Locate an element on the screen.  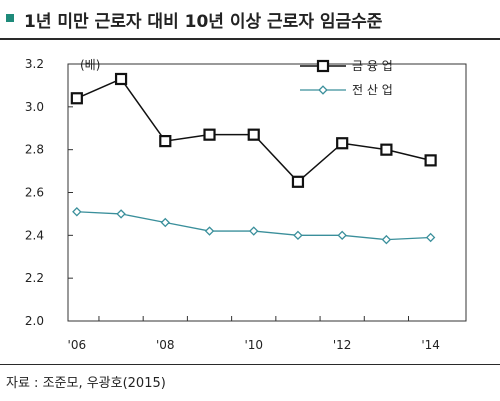
x-tick-label: '06 is located at coordinates (77, 345).